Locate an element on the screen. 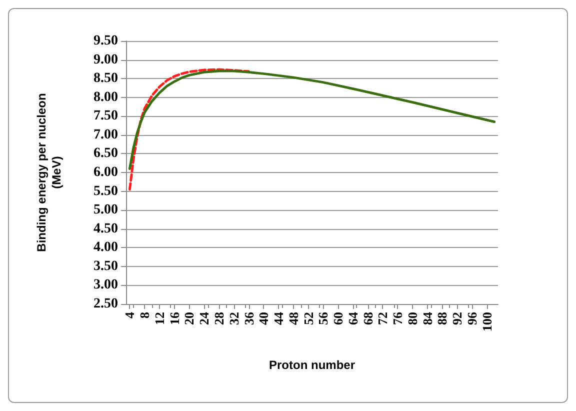 The height and width of the screenshot is (411, 576). x-tick-label: 8 is located at coordinates (144, 315).